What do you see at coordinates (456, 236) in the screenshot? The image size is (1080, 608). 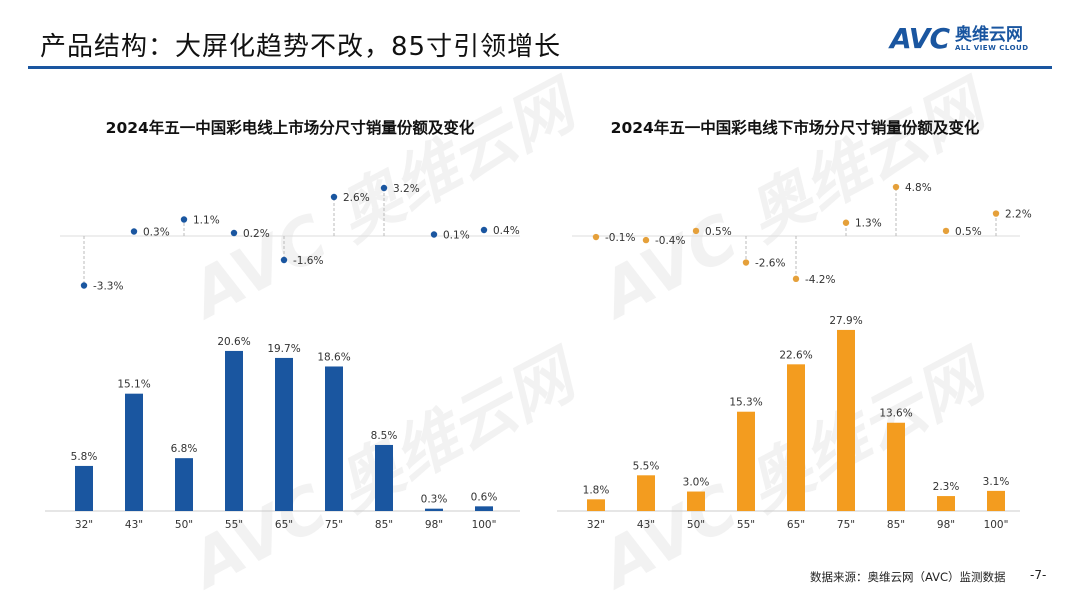 I see `change-label: 0.1%` at bounding box center [456, 236].